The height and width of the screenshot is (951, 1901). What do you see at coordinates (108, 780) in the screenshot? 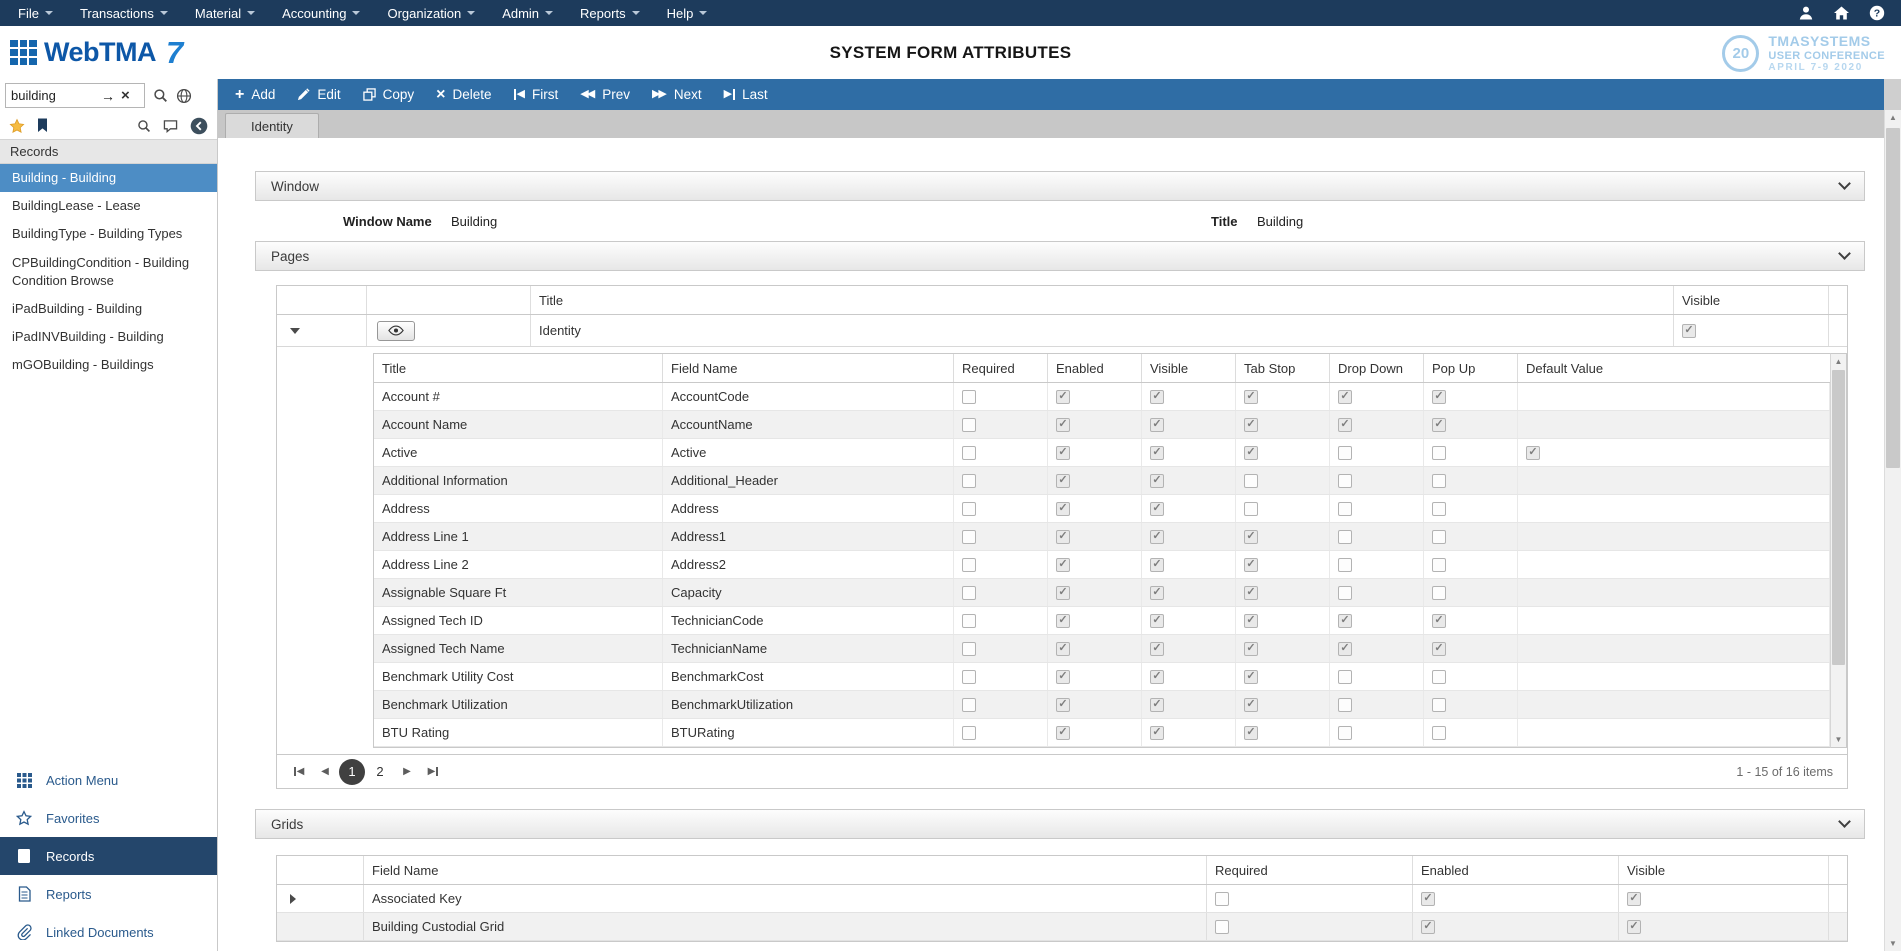
I see `sidebar-nav-action-menu: Action Menu` at bounding box center [108, 780].